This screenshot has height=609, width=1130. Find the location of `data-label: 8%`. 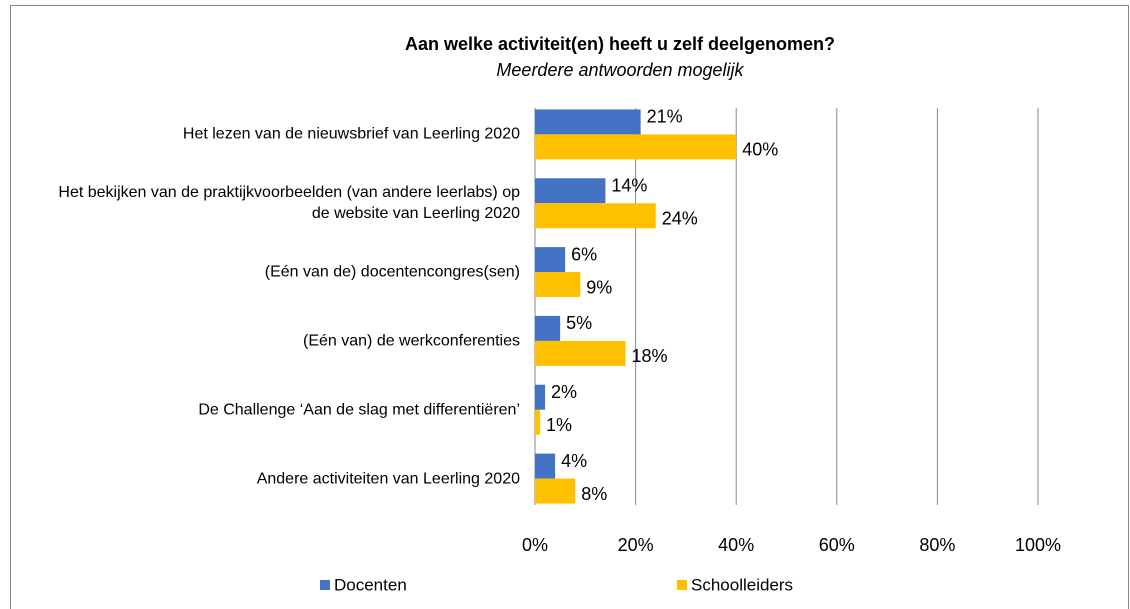

data-label: 8% is located at coordinates (594, 494).